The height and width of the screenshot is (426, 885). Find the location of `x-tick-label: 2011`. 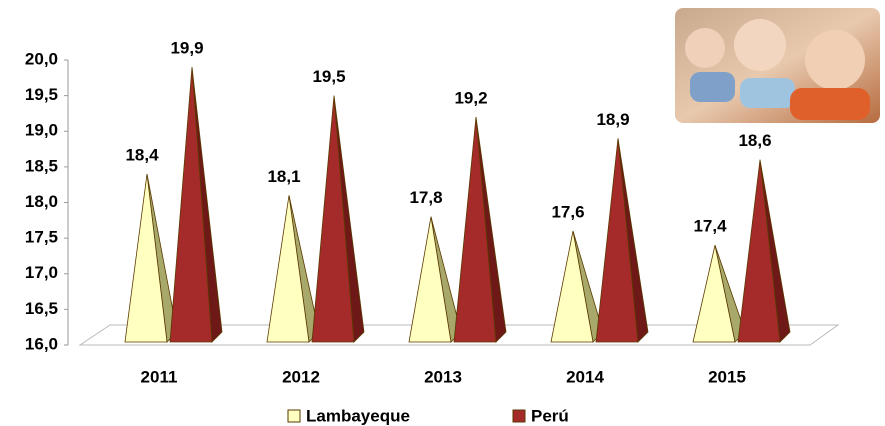

x-tick-label: 2011 is located at coordinates (159, 376).